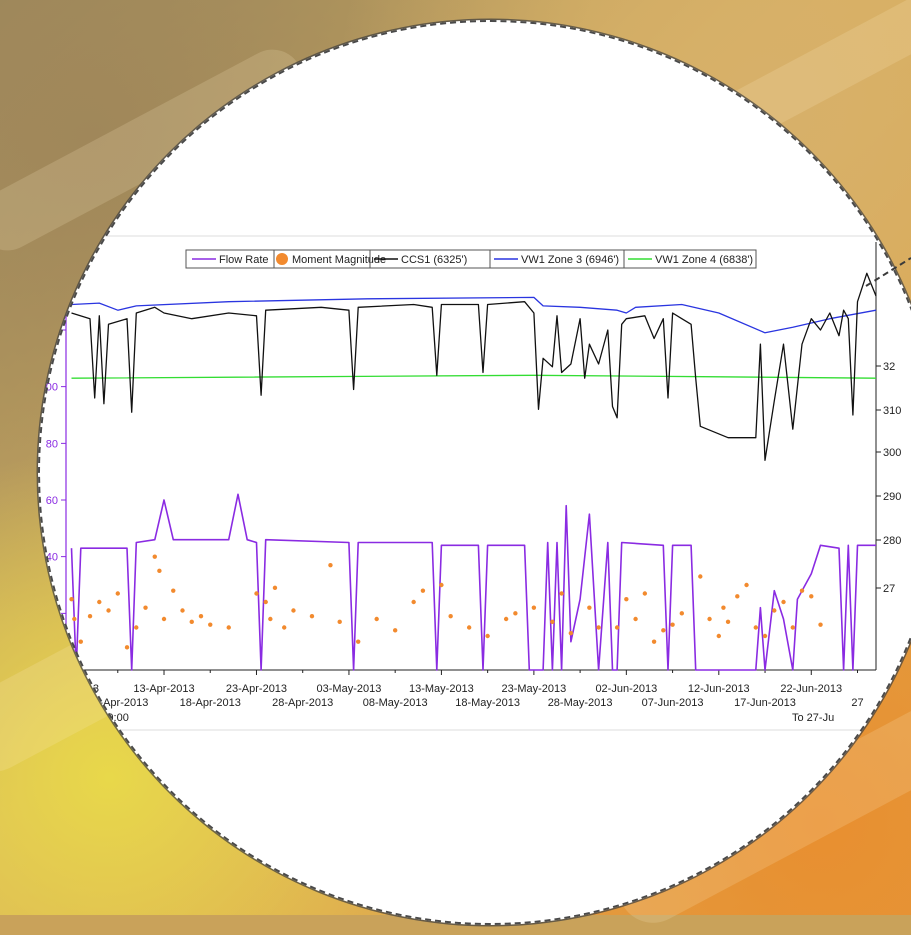  What do you see at coordinates (857, 703) in the screenshot?
I see `x-tick-label: 27` at bounding box center [857, 703].